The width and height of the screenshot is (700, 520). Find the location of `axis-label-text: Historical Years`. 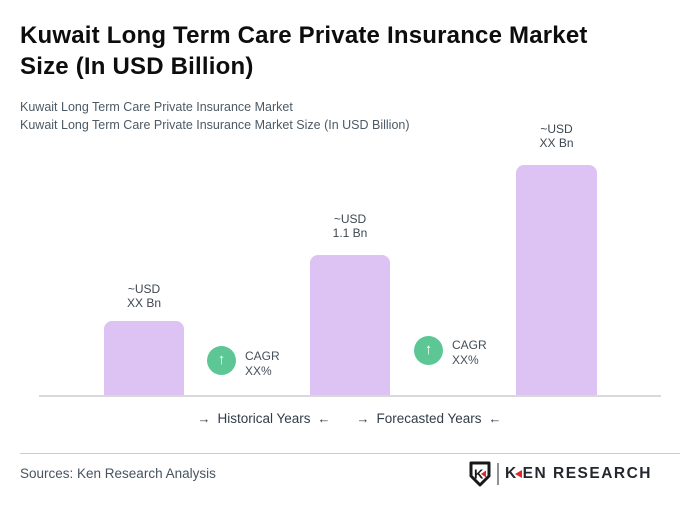

axis-label-text: Historical Years is located at coordinates (264, 418).